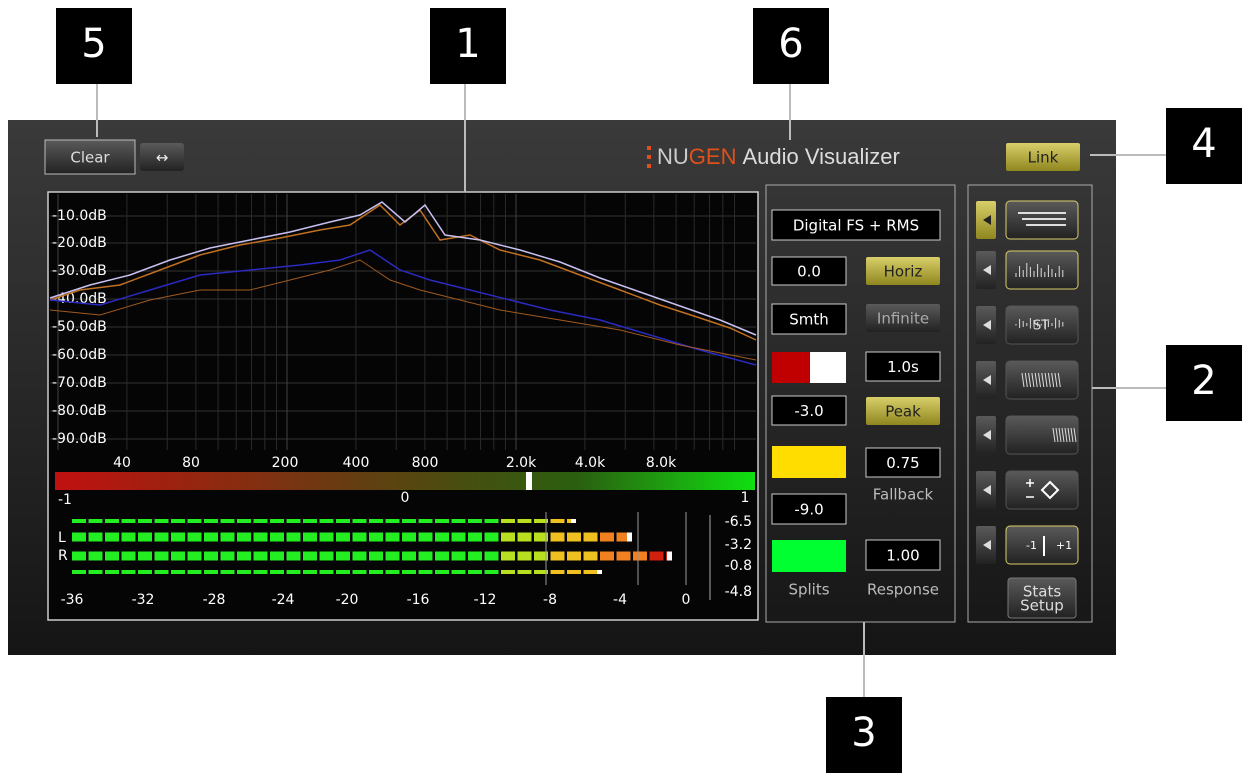  What do you see at coordinates (809, 410) in the screenshot?
I see `split-high-control` at bounding box center [809, 410].